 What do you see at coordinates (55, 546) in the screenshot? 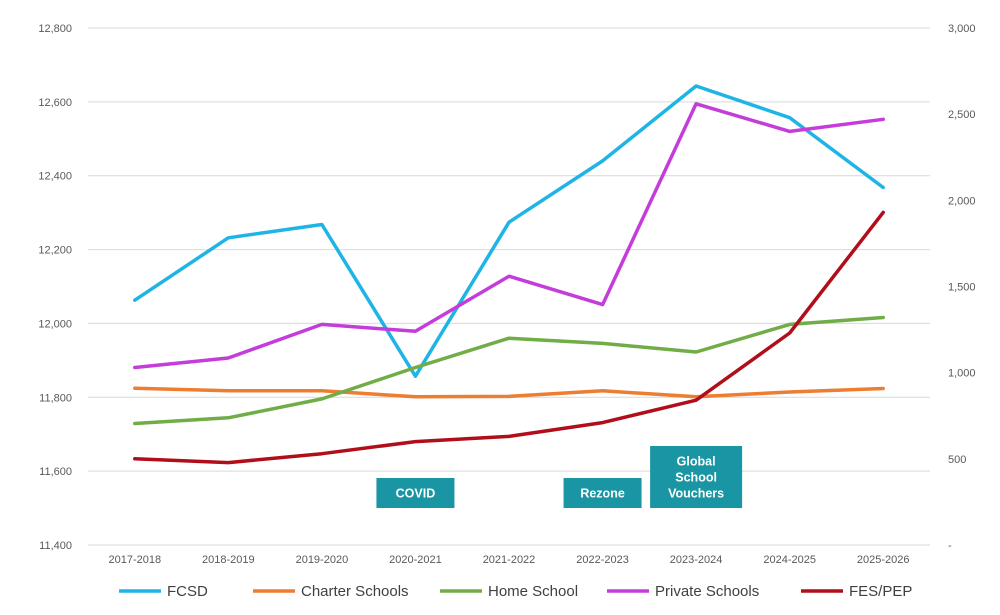
I see `left-tick-label: 11,400` at bounding box center [55, 546].